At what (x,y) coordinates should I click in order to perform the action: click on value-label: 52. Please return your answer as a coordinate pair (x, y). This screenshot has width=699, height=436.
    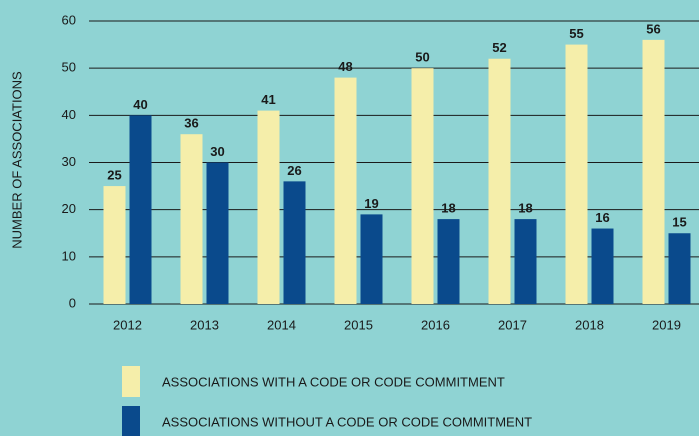
    Looking at the image, I should click on (499, 47).